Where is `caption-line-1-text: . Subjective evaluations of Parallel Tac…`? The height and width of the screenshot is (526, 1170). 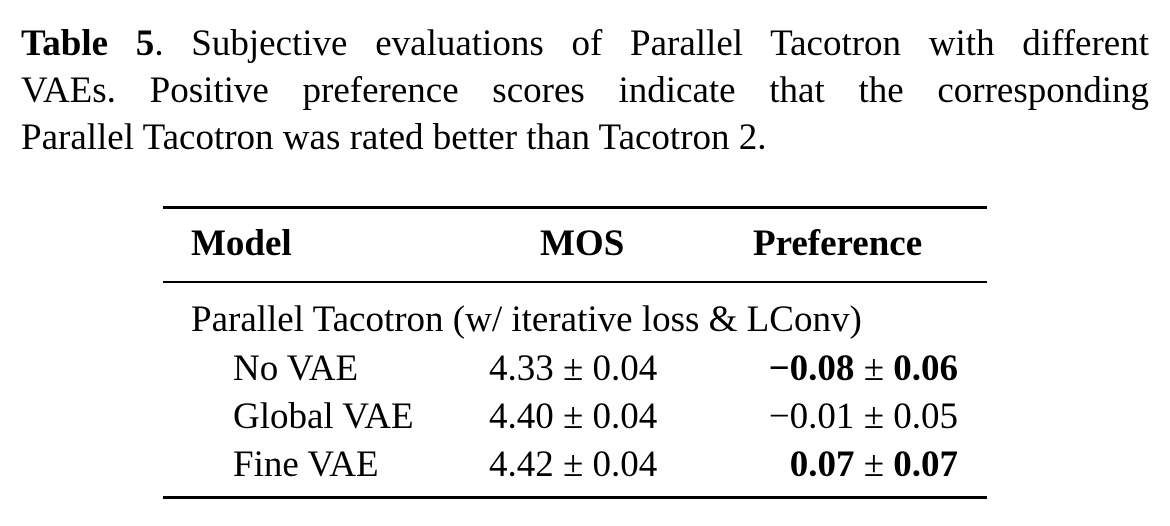 caption-line-1-text: . Subjective evaluations of Parallel Tac… is located at coordinates (652, 43).